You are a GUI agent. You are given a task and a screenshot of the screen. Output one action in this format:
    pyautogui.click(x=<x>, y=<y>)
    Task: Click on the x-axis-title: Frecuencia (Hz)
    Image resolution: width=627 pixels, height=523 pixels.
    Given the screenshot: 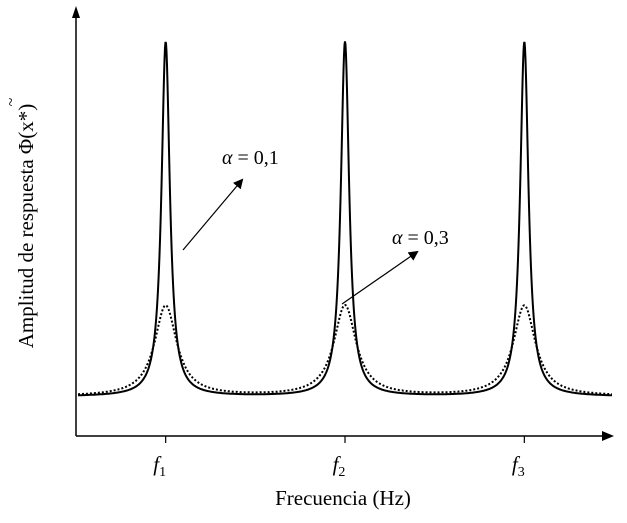 What is the action you would take?
    pyautogui.click(x=343, y=498)
    